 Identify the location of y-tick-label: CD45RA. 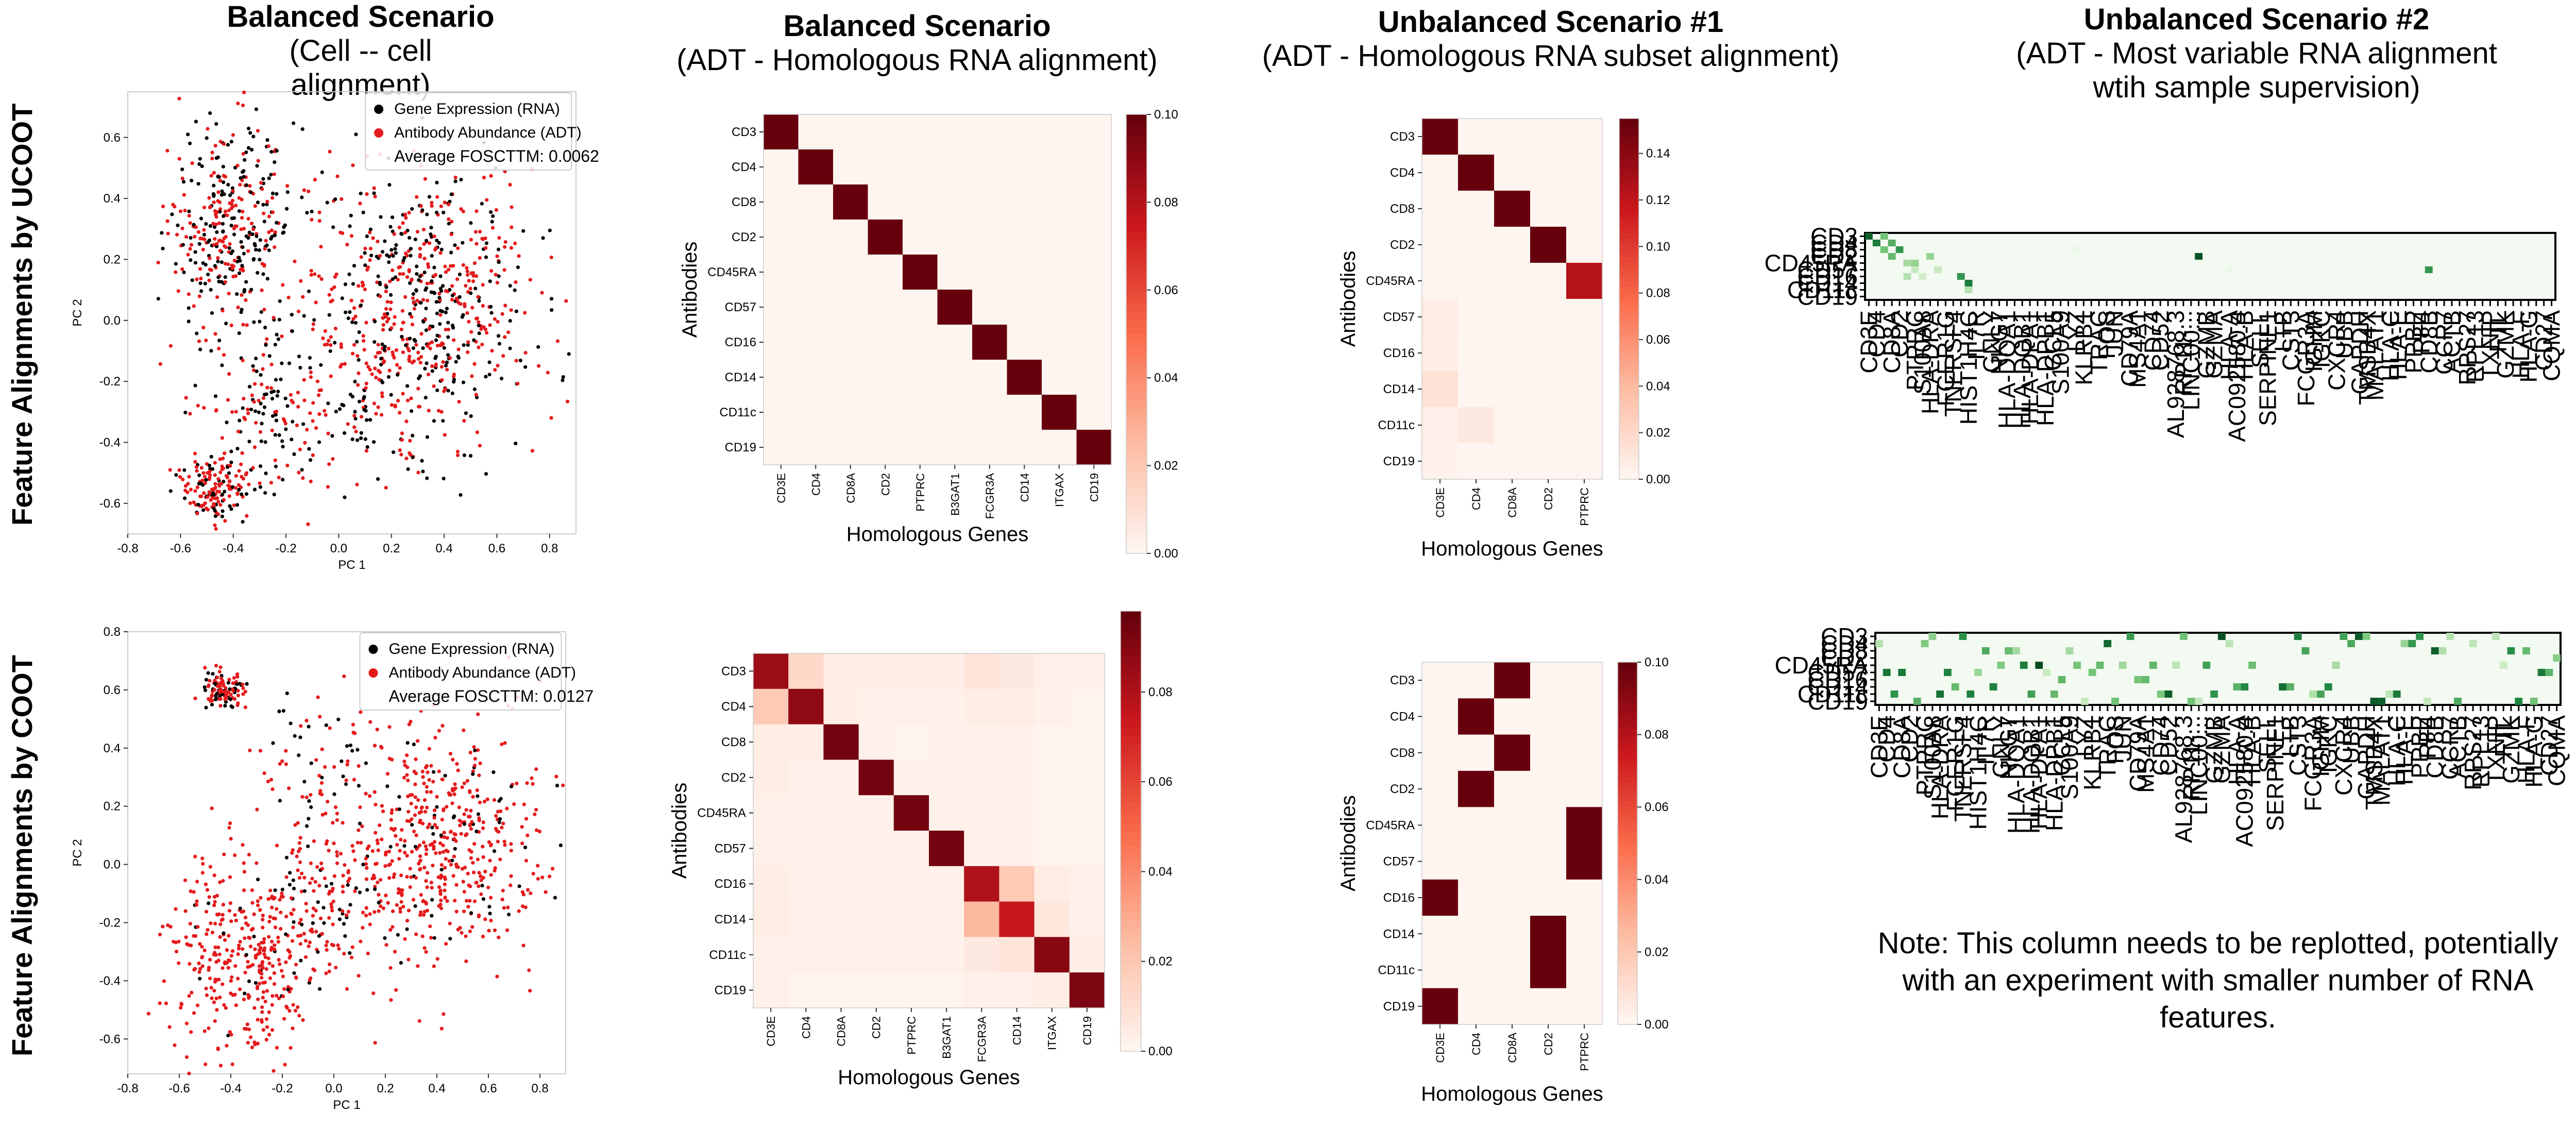
(721, 813).